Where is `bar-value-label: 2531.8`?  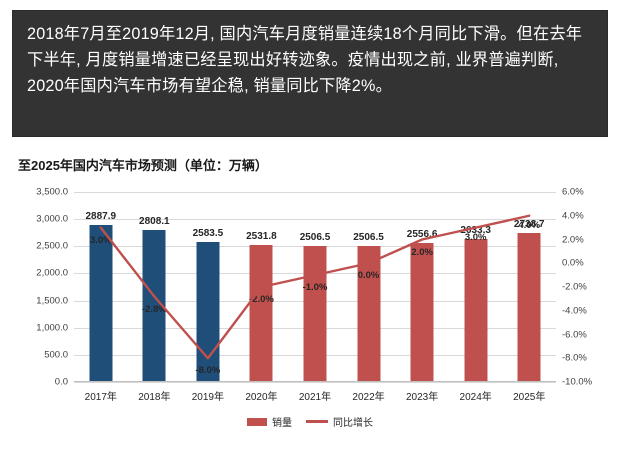 bar-value-label: 2531.8 is located at coordinates (261, 236).